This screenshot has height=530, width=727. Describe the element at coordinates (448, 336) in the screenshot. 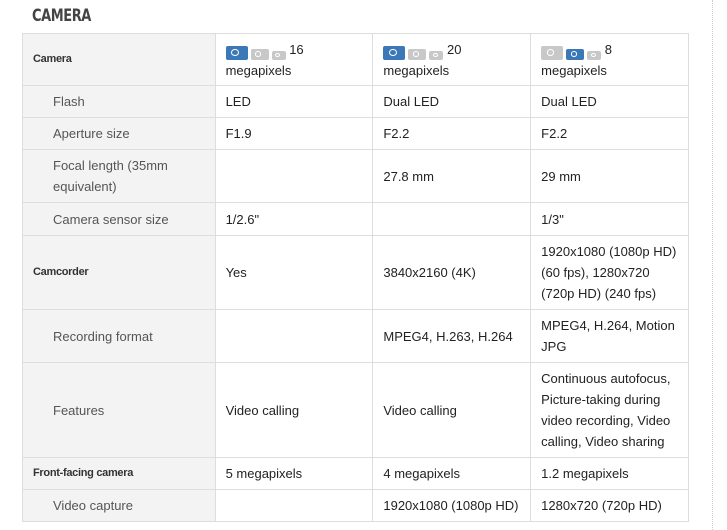

I see `value-text: MPEG4, H.263, H.264` at that location.